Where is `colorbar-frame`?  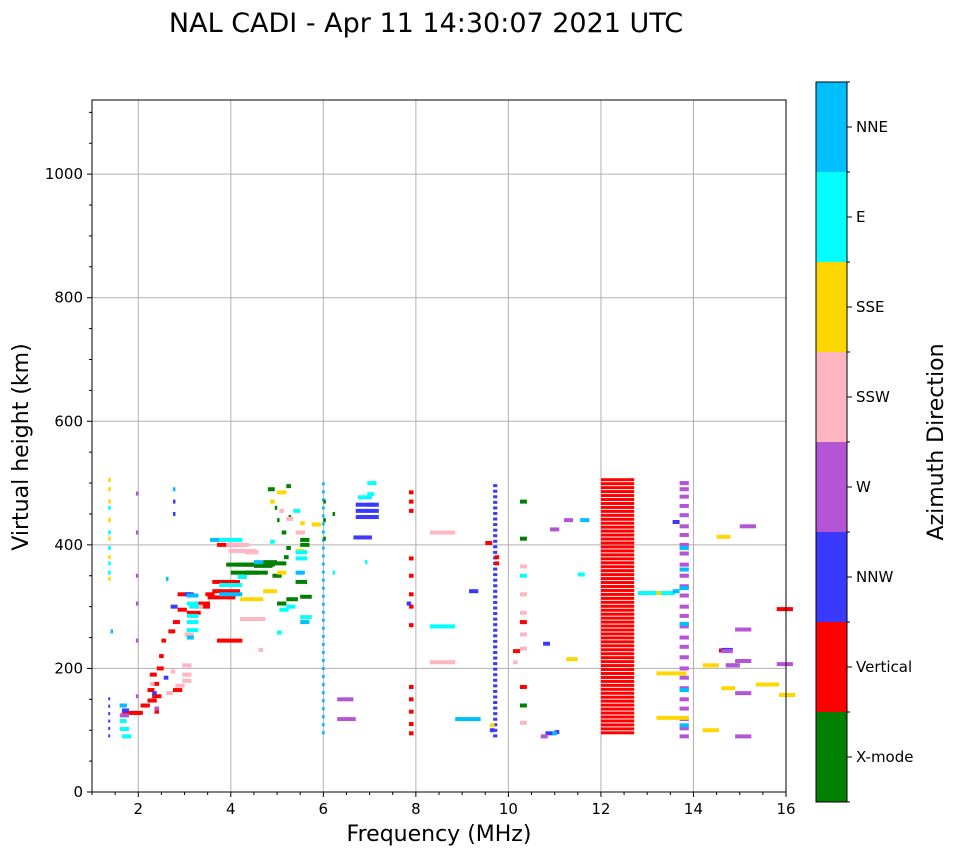
colorbar-frame is located at coordinates (831, 442).